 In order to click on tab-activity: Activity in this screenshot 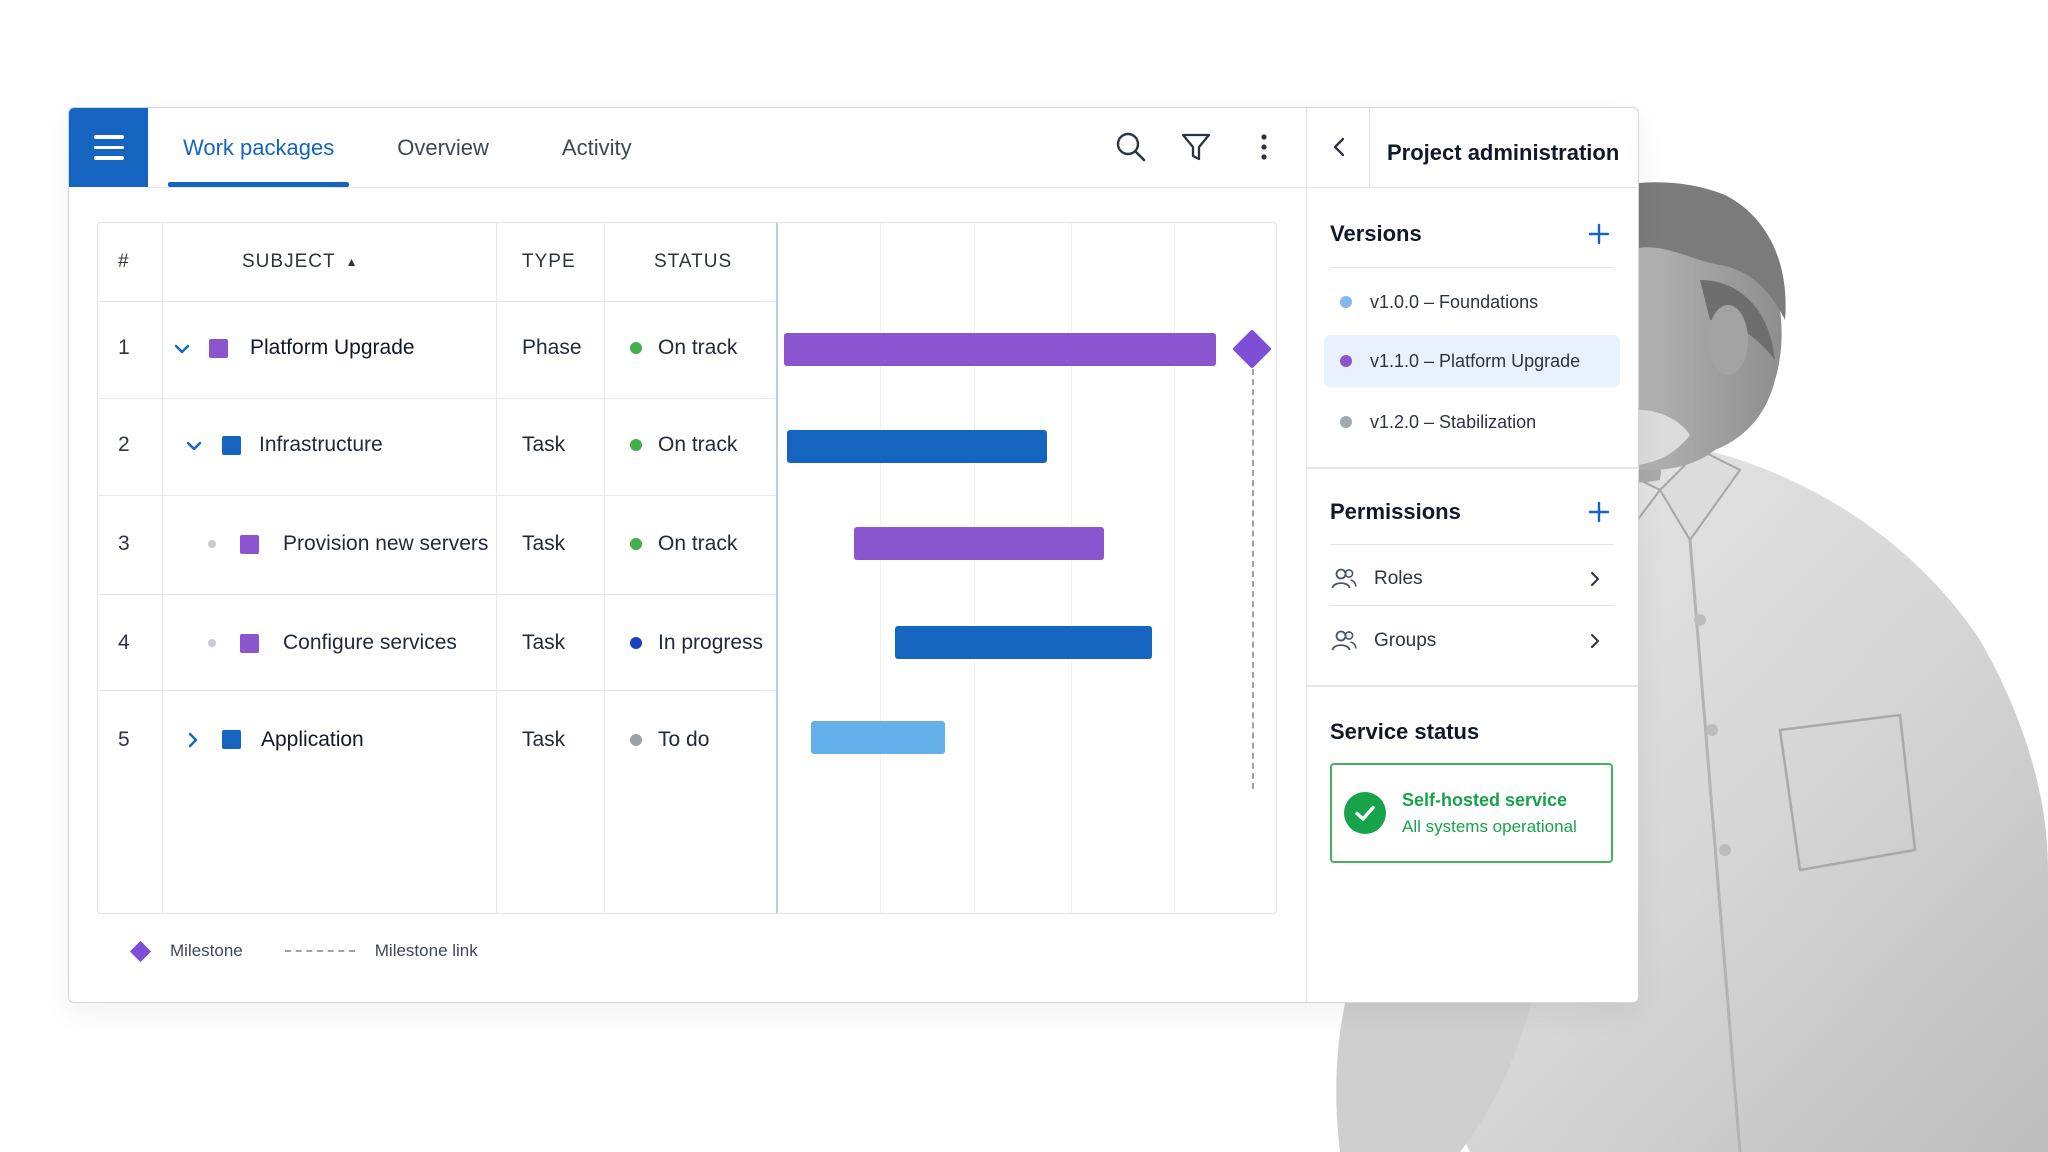, I will do `click(596, 147)`.